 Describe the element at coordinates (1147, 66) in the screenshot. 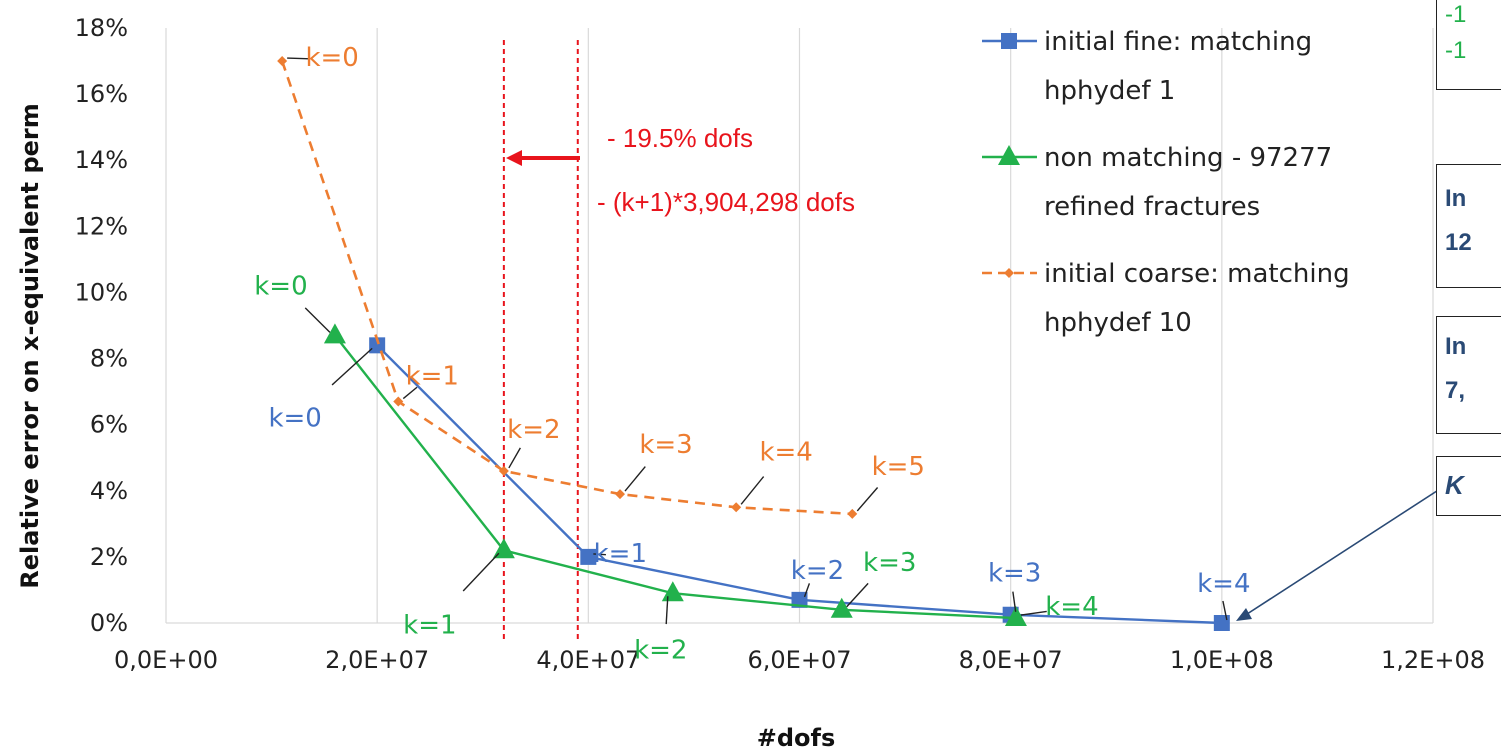

I see `legend-entry-0: initial fine: matching hphydef 1` at that location.